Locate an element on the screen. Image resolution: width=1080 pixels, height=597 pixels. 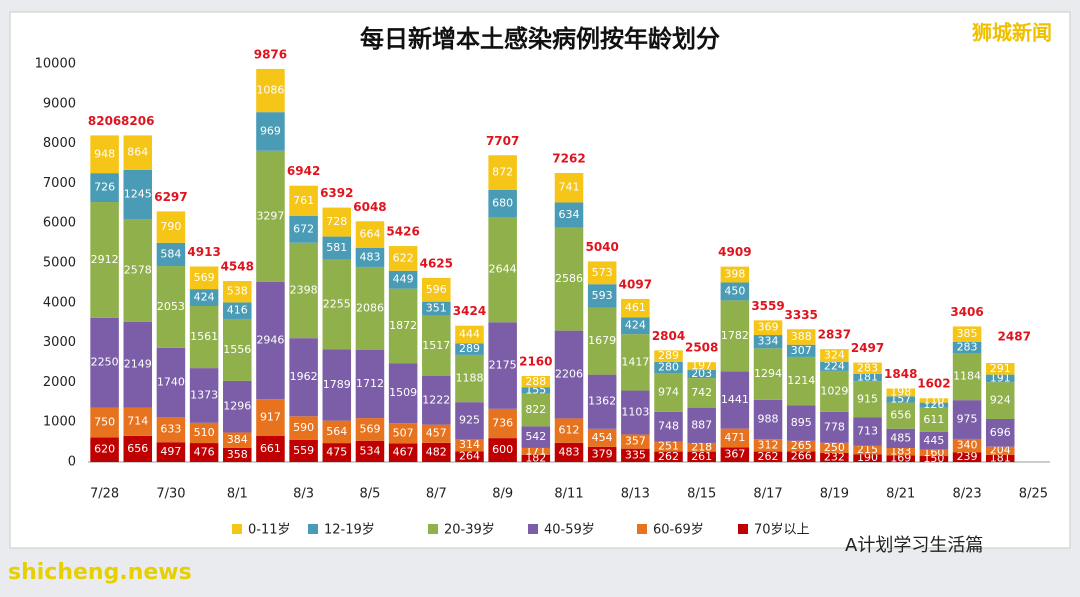
legend-label: 20-39岁 is located at coordinates (469, 530).